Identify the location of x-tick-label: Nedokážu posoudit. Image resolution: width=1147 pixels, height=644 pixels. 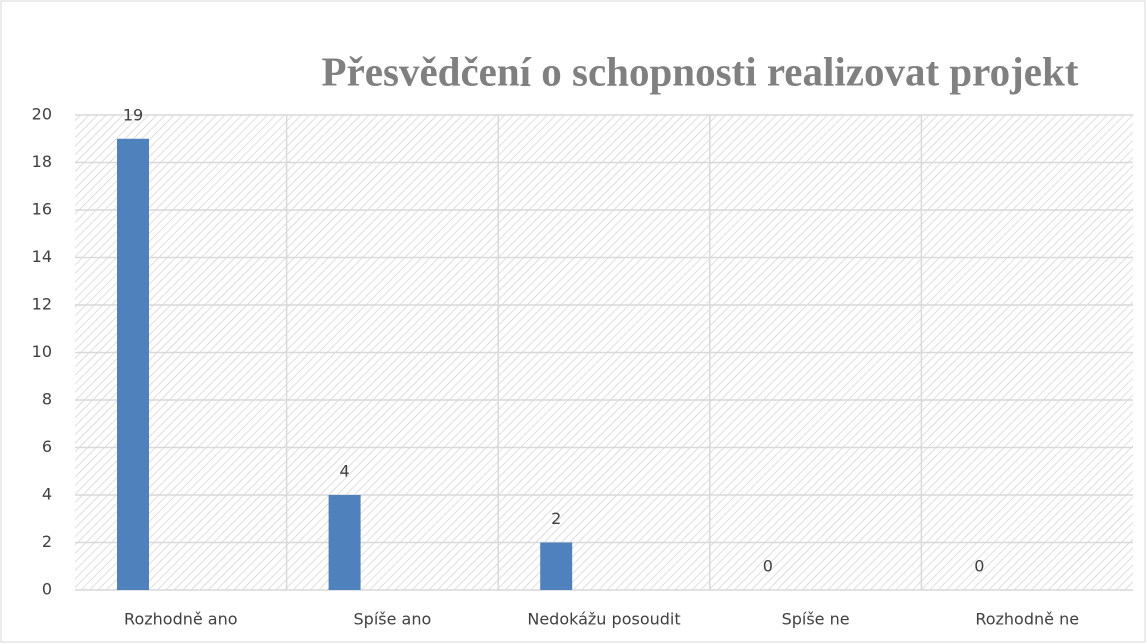
(603, 619).